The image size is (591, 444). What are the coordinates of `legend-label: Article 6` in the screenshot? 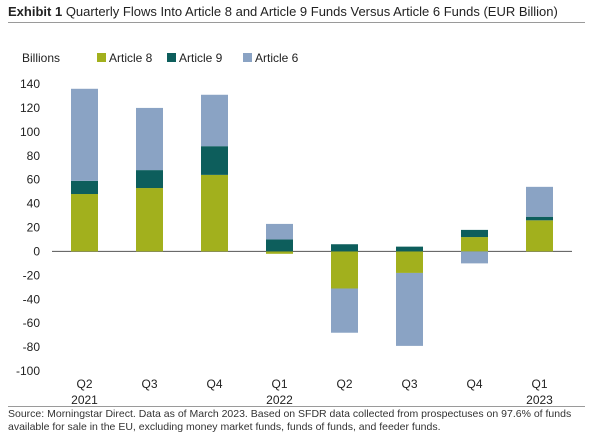 It's located at (277, 58).